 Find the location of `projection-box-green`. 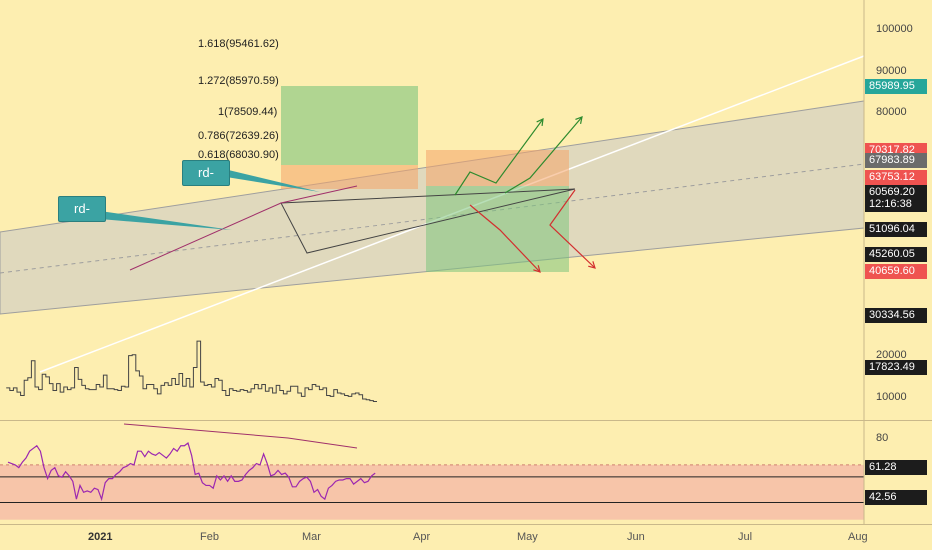

projection-box-green is located at coordinates (497, 229).